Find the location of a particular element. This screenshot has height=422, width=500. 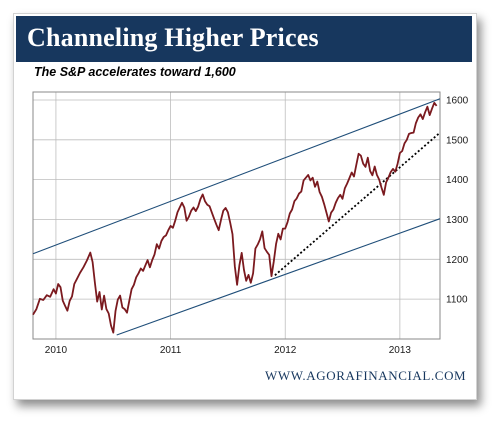

title-banner: Channeling Higher Prices is located at coordinates (244, 39).